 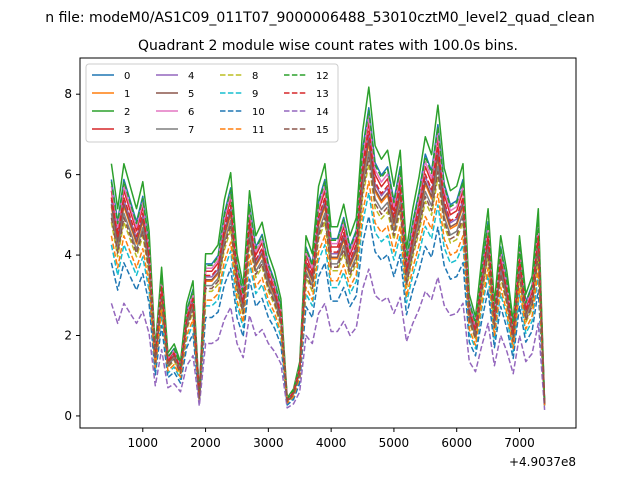 I want to click on legend-label-10: 10, so click(x=258, y=112).